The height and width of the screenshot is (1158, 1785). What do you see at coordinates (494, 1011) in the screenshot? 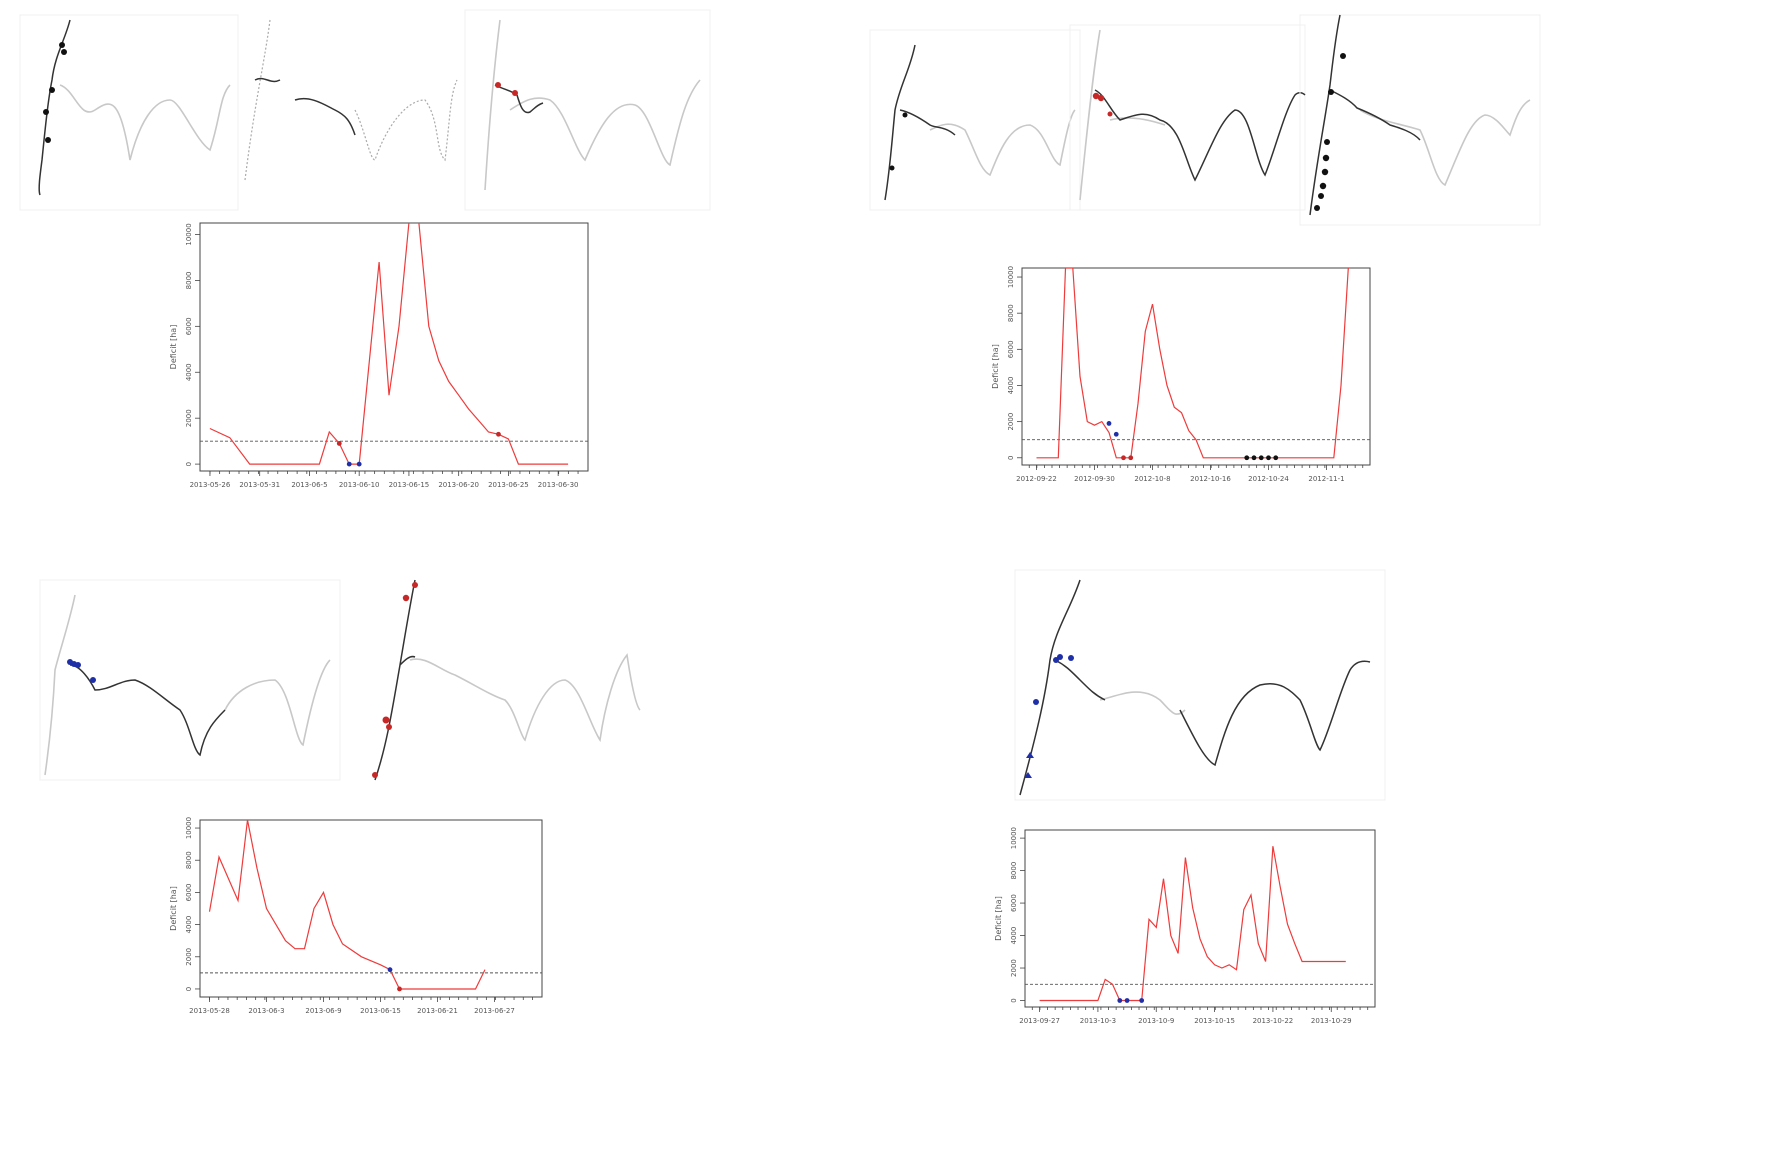
I see `x-tick-label: 2013-06-27` at bounding box center [494, 1011].